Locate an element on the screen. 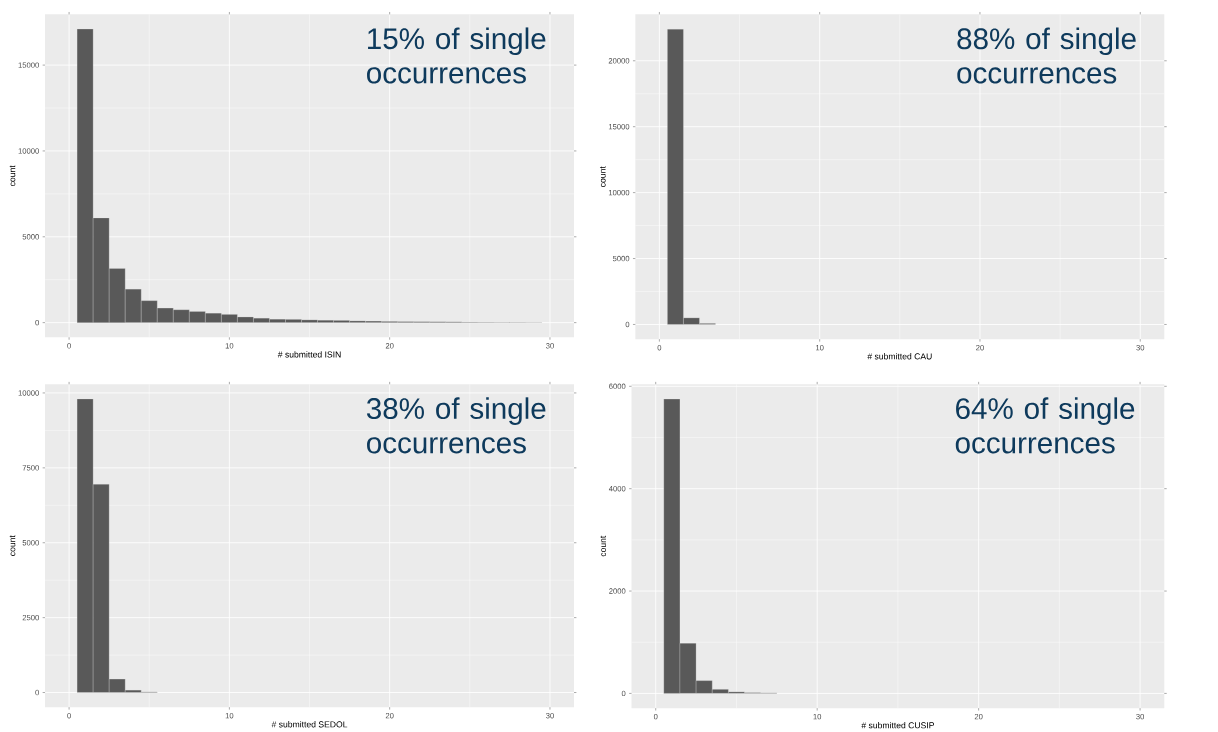  annotation: 38% of single occurrences is located at coordinates (456, 425).